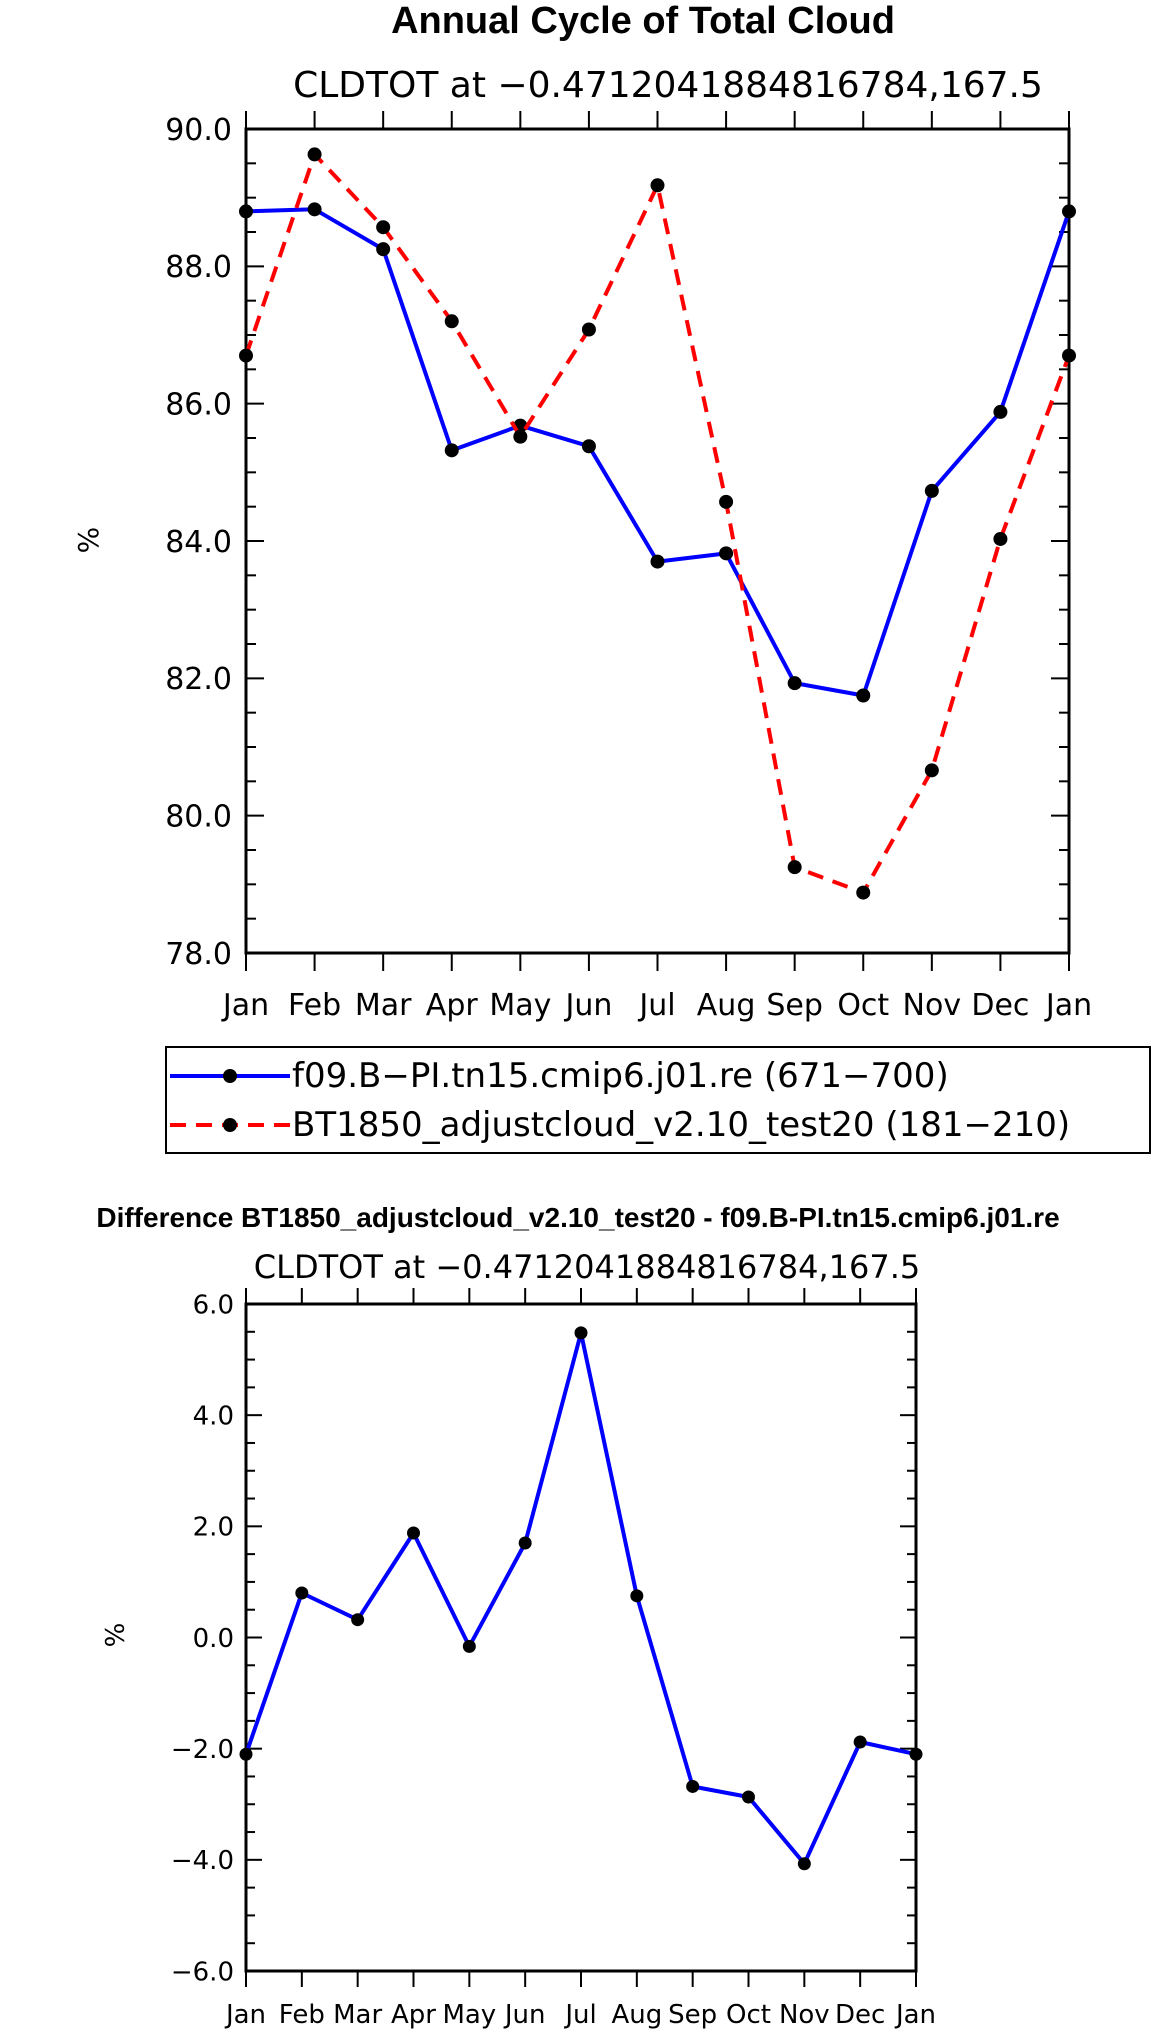 Image resolution: width=1161 pixels, height=2031 pixels. What do you see at coordinates (692, 2015) in the screenshot?
I see `bottom-x-tick-label: Sep` at bounding box center [692, 2015].